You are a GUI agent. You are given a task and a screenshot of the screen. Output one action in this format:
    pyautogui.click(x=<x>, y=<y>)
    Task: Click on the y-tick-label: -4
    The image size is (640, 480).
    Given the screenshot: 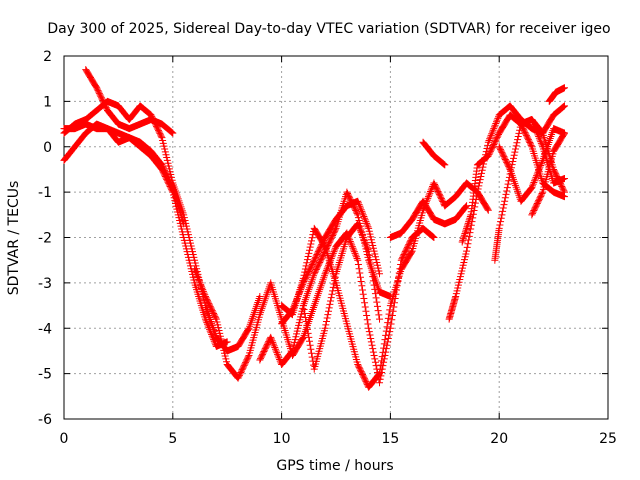 What is the action you would take?
    pyautogui.click(x=45, y=329)
    